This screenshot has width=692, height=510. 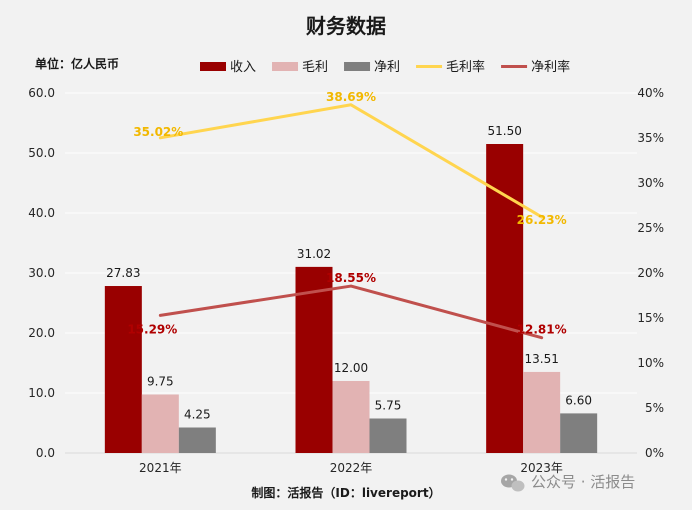 What do you see at coordinates (372, 67) in the screenshot?
I see `legend-item: 净利` at bounding box center [372, 67].